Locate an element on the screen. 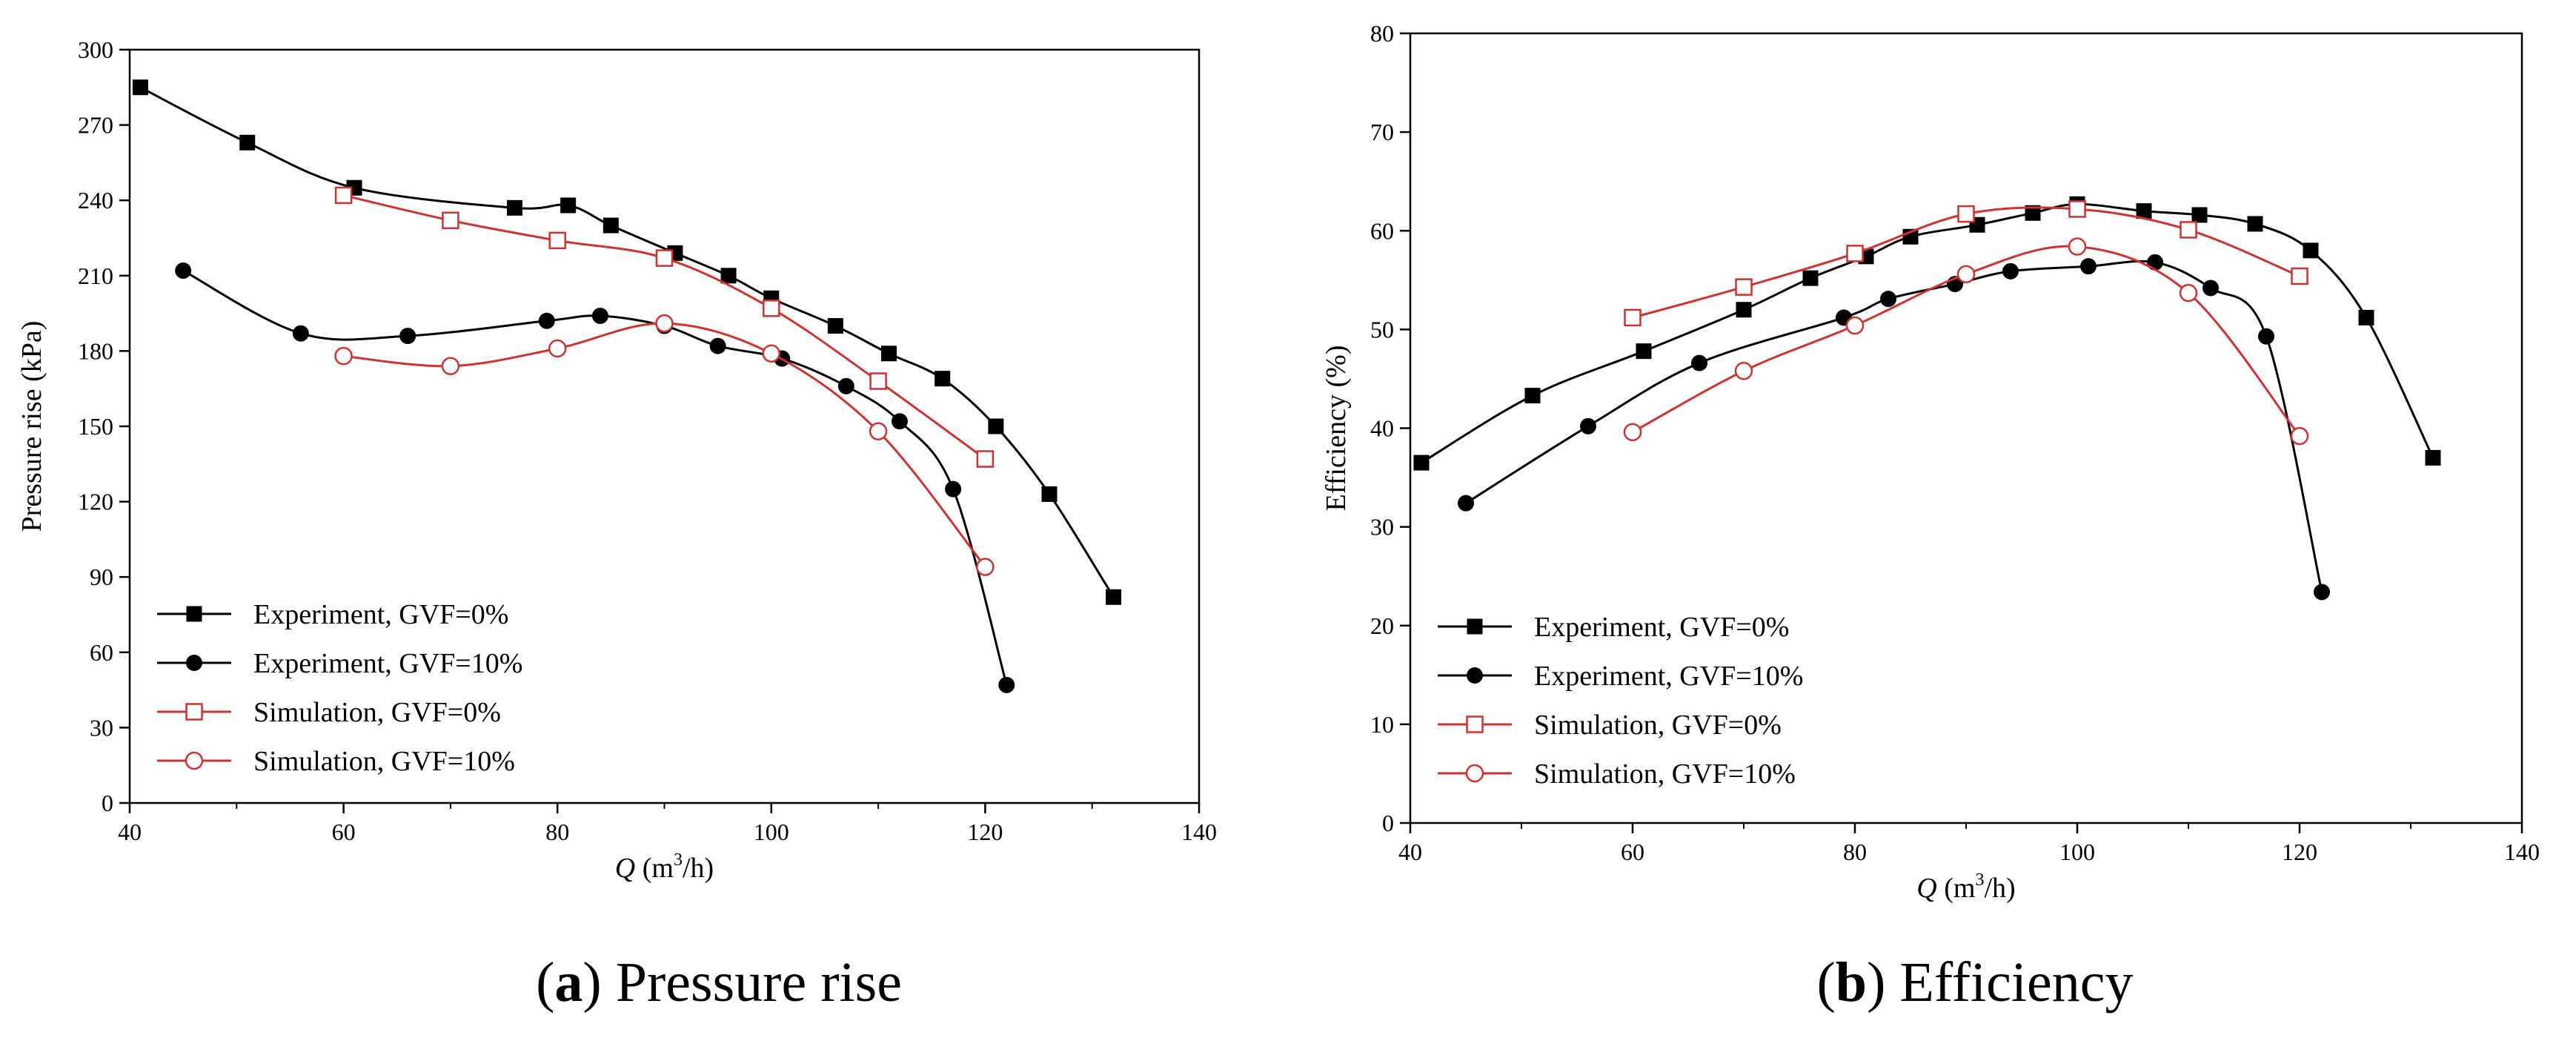  y-tick-label: 210 is located at coordinates (96, 275).